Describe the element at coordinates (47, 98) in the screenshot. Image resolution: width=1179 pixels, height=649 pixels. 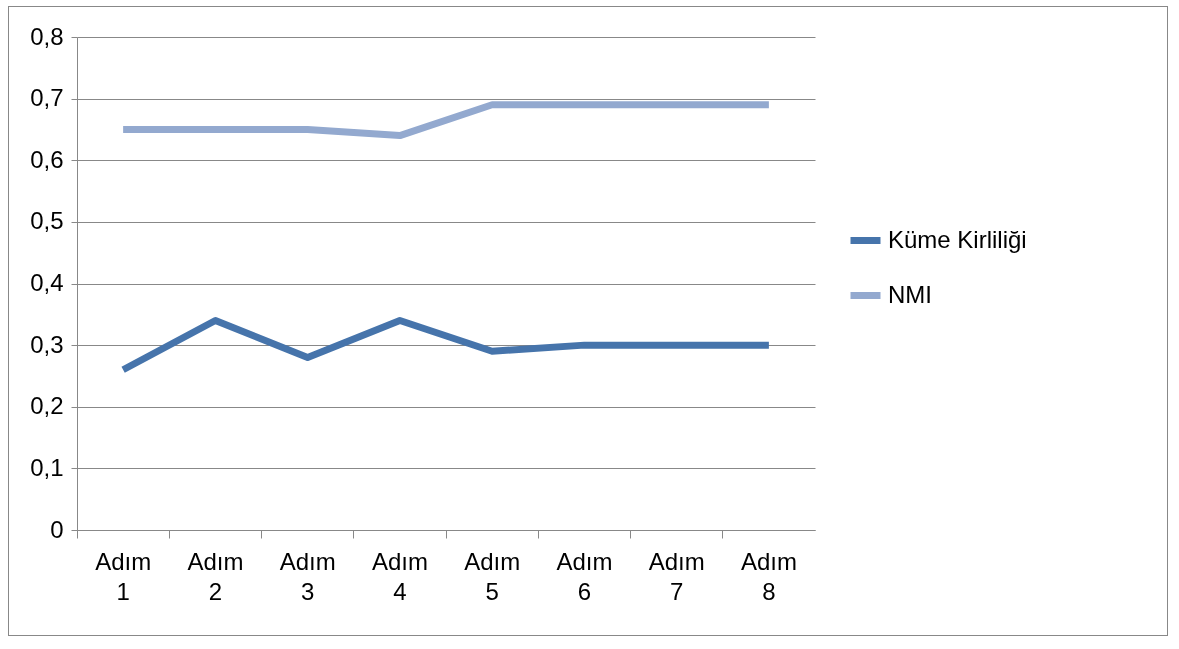
I see `y-tick-label: 0,7` at that location.